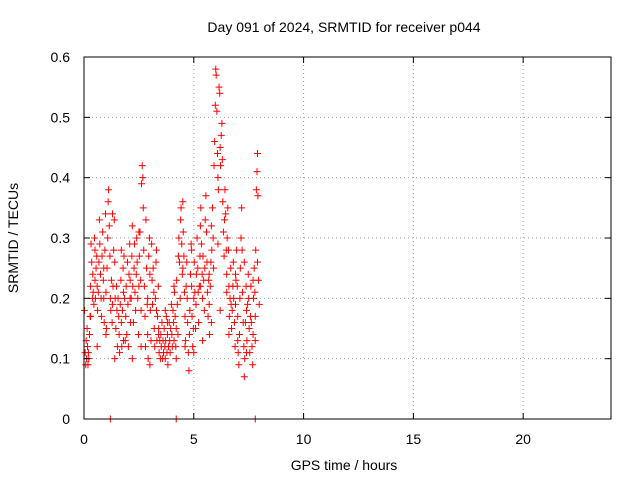  What do you see at coordinates (61, 117) in the screenshot?
I see `y-tick-label: 0.5` at bounding box center [61, 117].